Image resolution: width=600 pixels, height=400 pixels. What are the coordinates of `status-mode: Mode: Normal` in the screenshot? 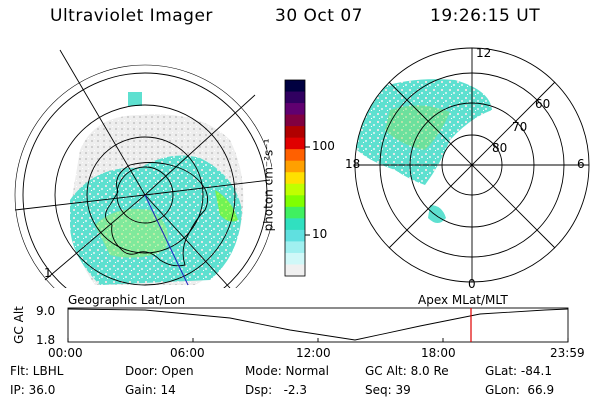 It's located at (287, 371).